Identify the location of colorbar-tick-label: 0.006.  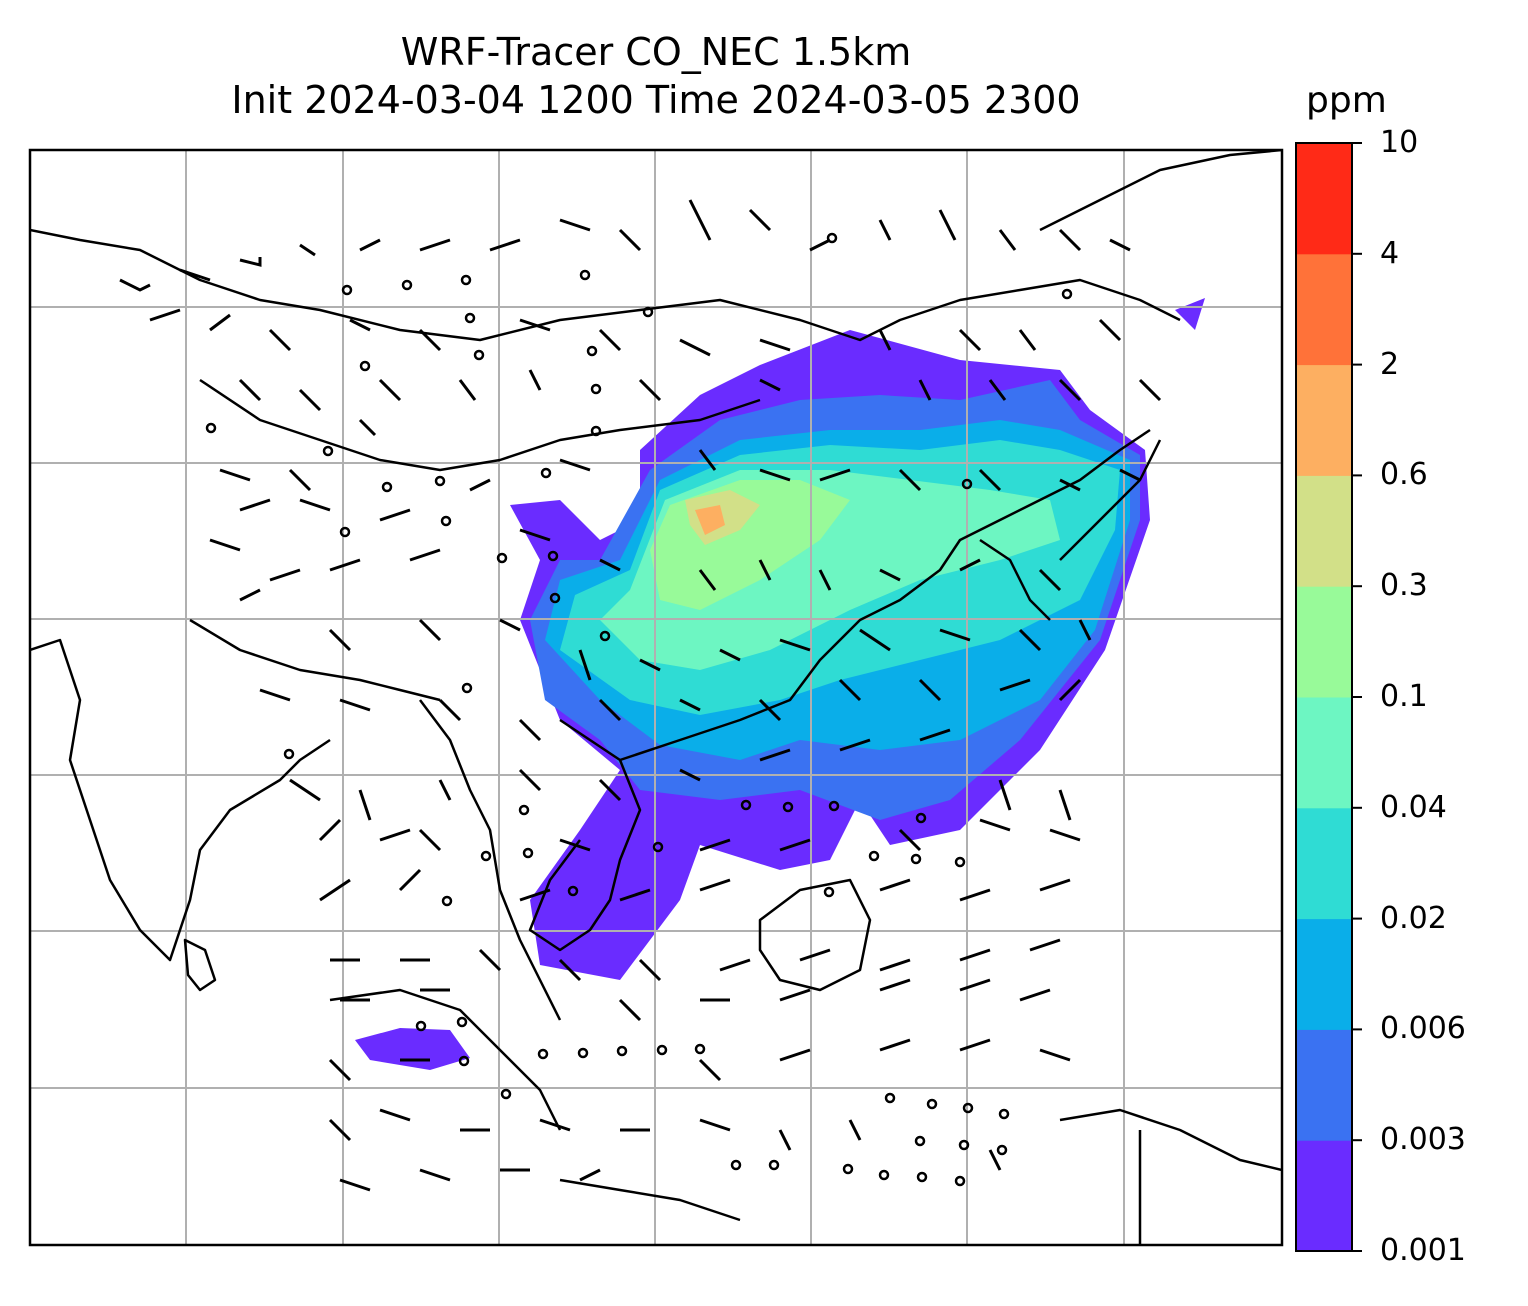
(1423, 1029).